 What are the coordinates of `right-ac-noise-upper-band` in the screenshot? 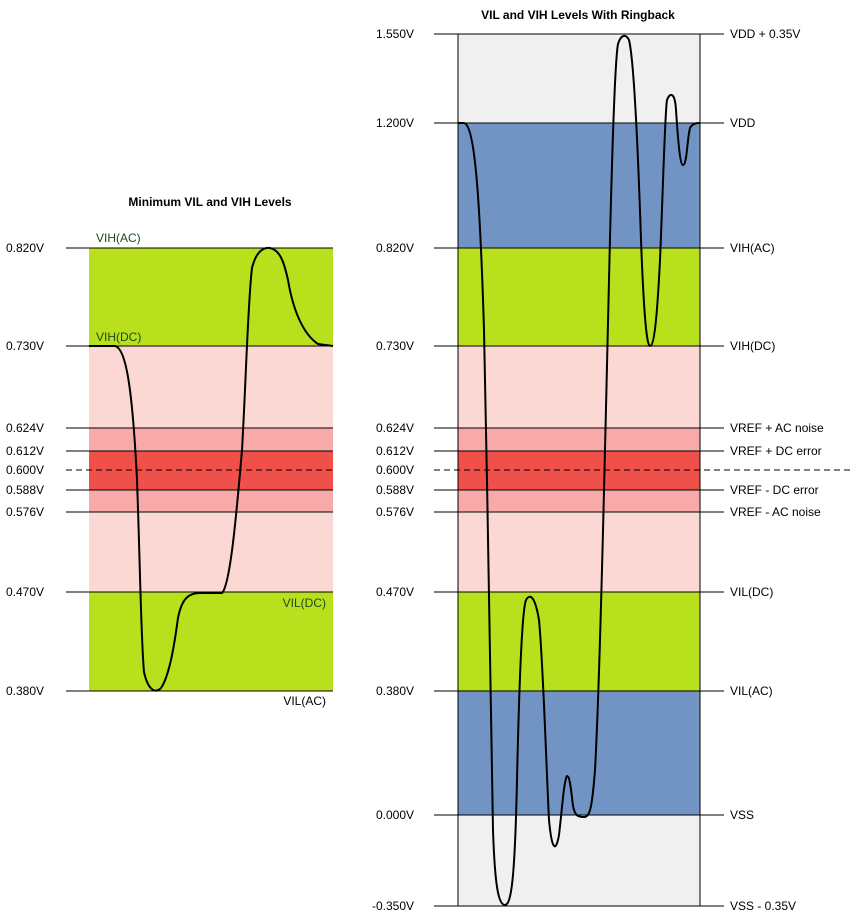 It's located at (579, 439).